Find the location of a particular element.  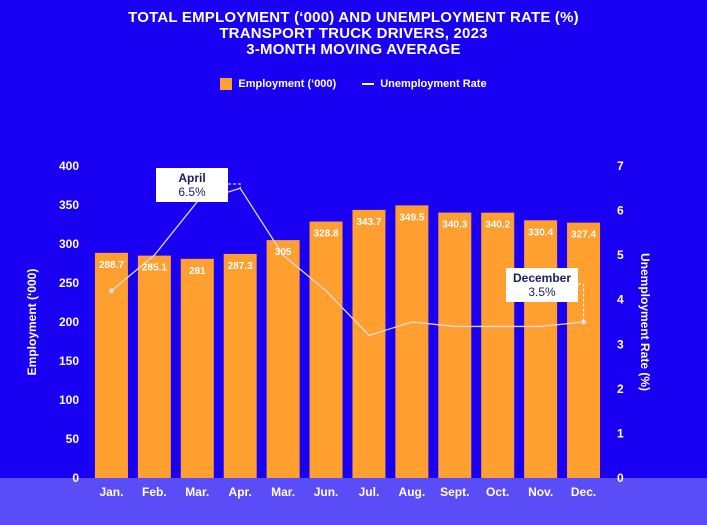

y2-axis-title: Unemployment Rate (%) is located at coordinates (645, 322).